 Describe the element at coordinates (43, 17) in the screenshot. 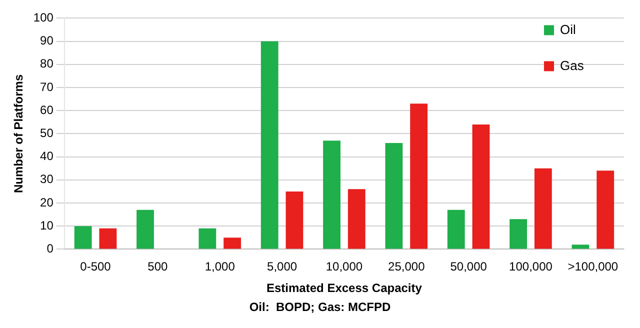

I see `y-tick-label: 100` at that location.